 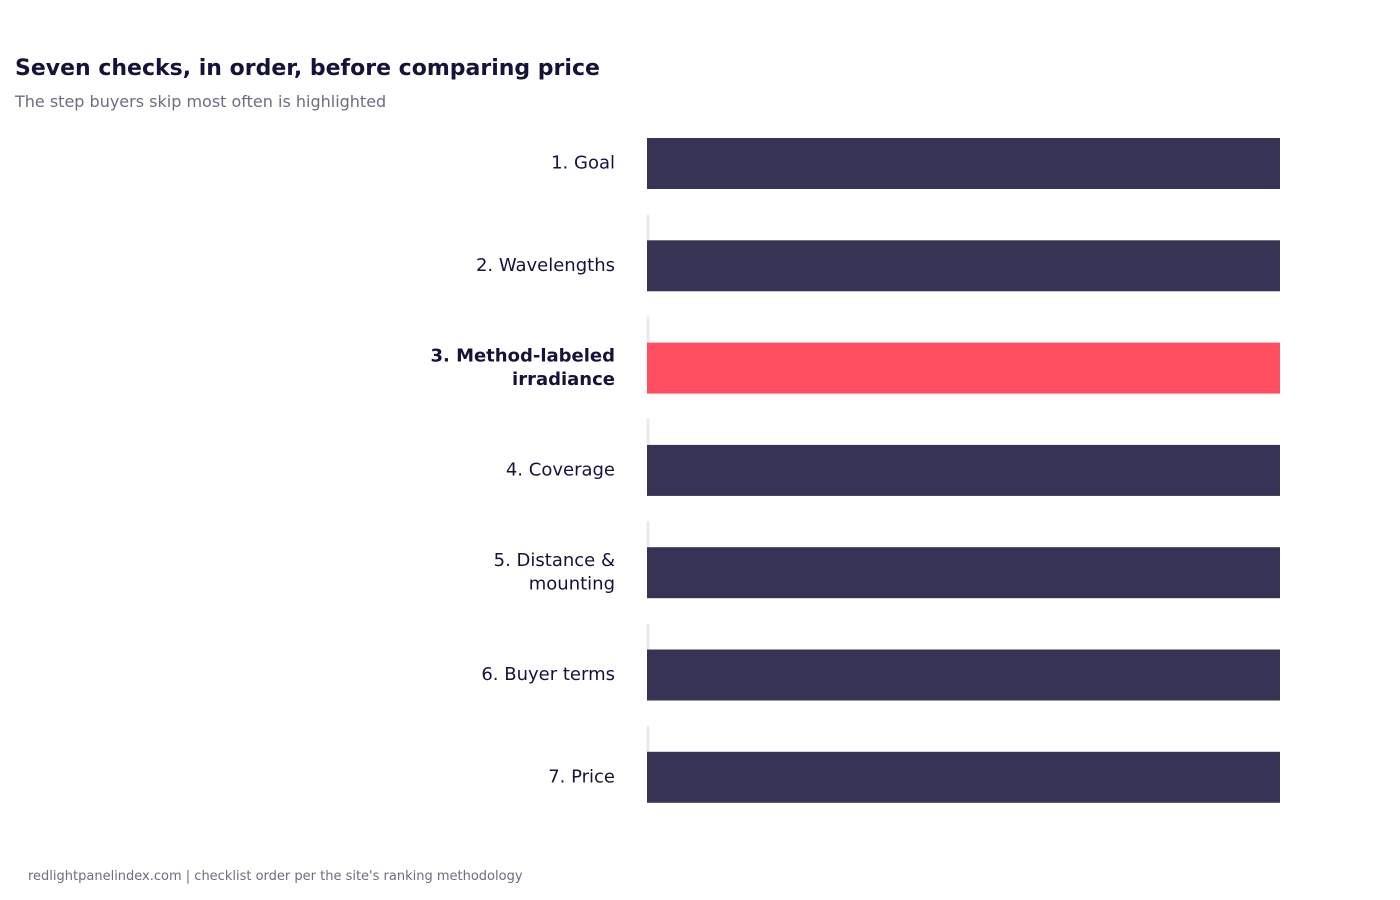 What do you see at coordinates (572, 583) in the screenshot?
I see `category-label-line: mounting` at bounding box center [572, 583].